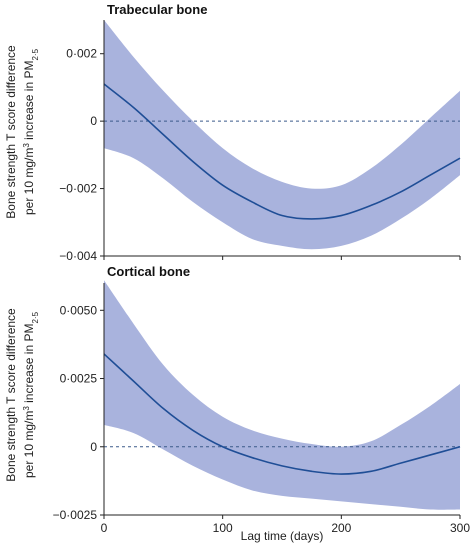  Describe the element at coordinates (157, 9) in the screenshot. I see `panel-title-trabecular: Trabecular bone` at that location.